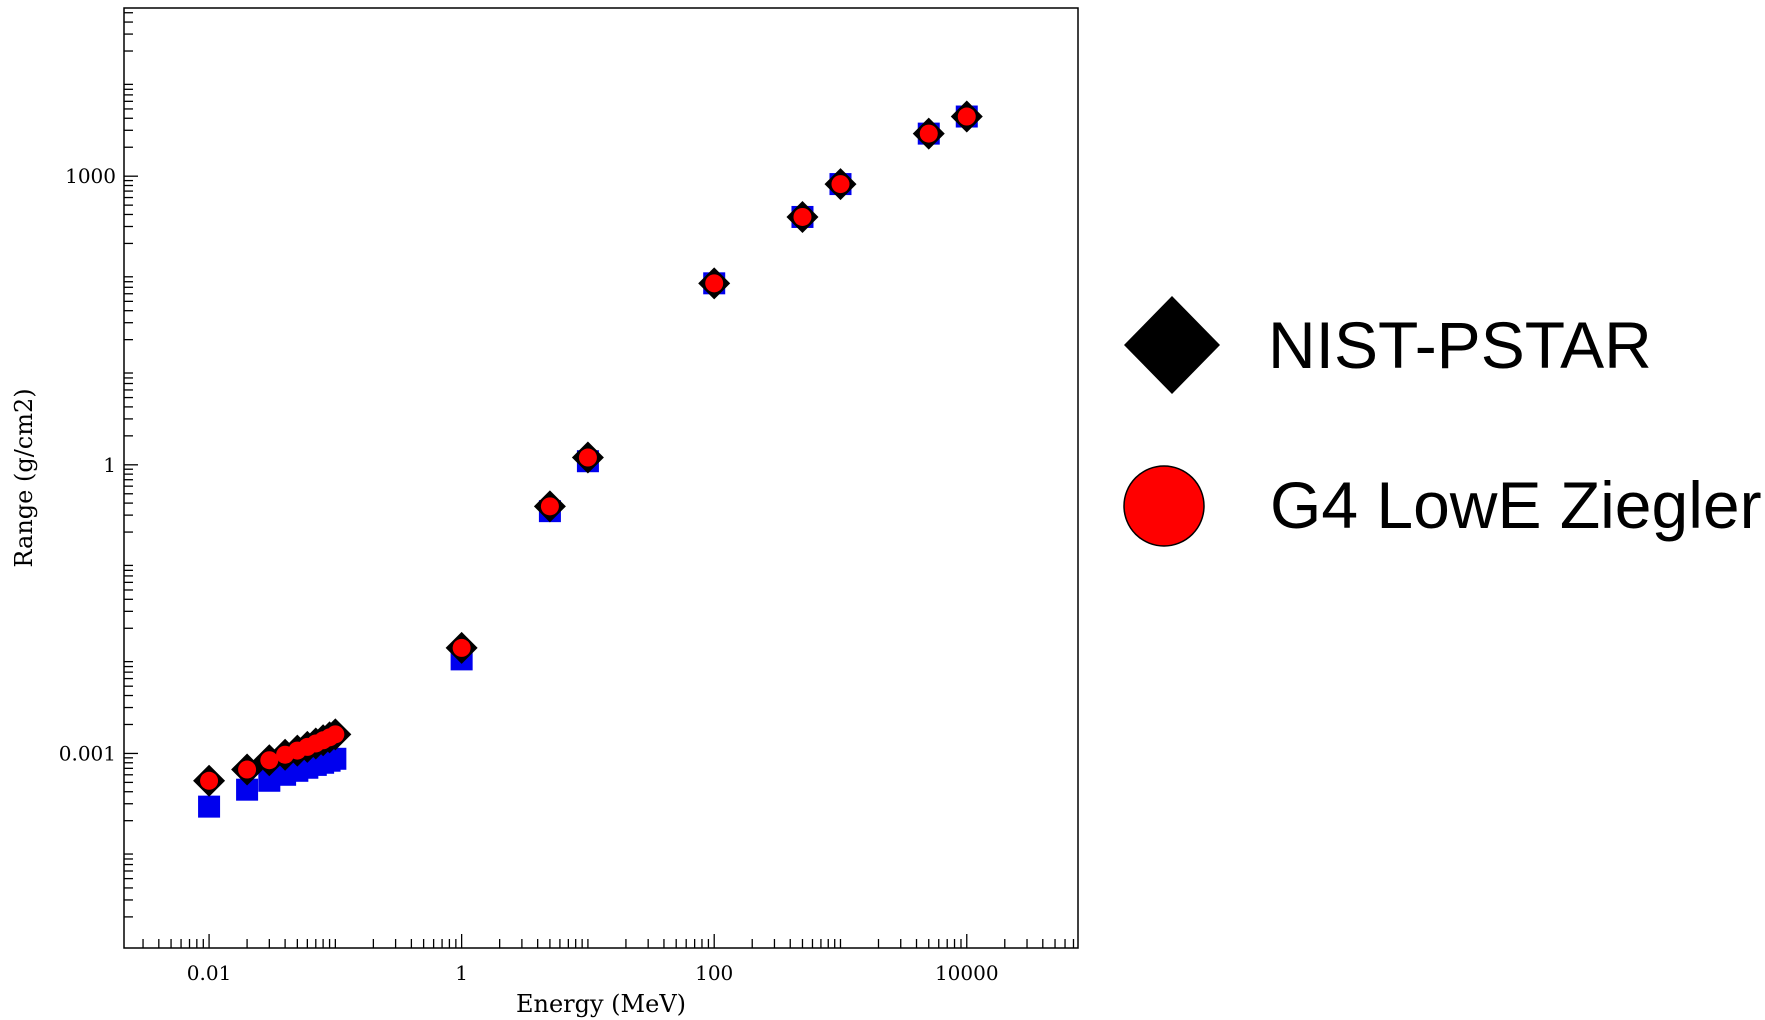 Image resolution: width=1765 pixels, height=1020 pixels. I want to click on y-tick-label: 1, so click(109, 465).